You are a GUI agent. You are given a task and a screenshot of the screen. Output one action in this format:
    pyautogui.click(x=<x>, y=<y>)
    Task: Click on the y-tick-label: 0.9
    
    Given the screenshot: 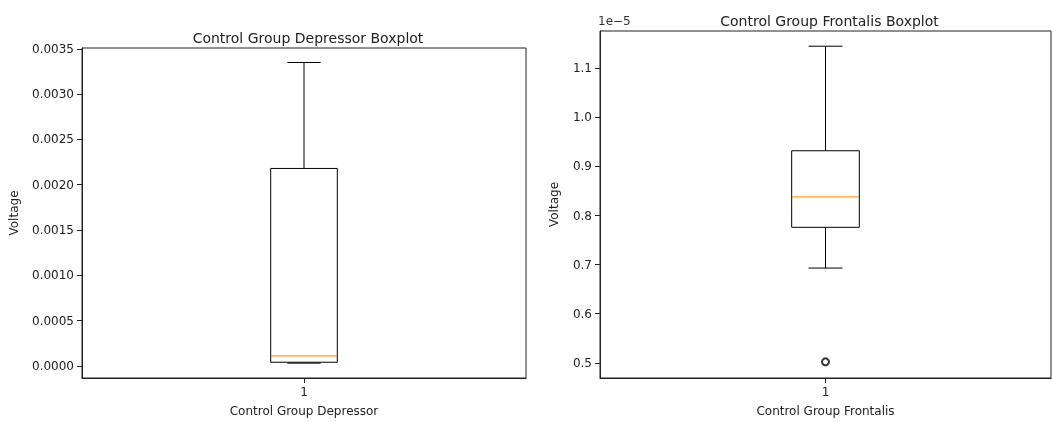 What is the action you would take?
    pyautogui.click(x=582, y=166)
    